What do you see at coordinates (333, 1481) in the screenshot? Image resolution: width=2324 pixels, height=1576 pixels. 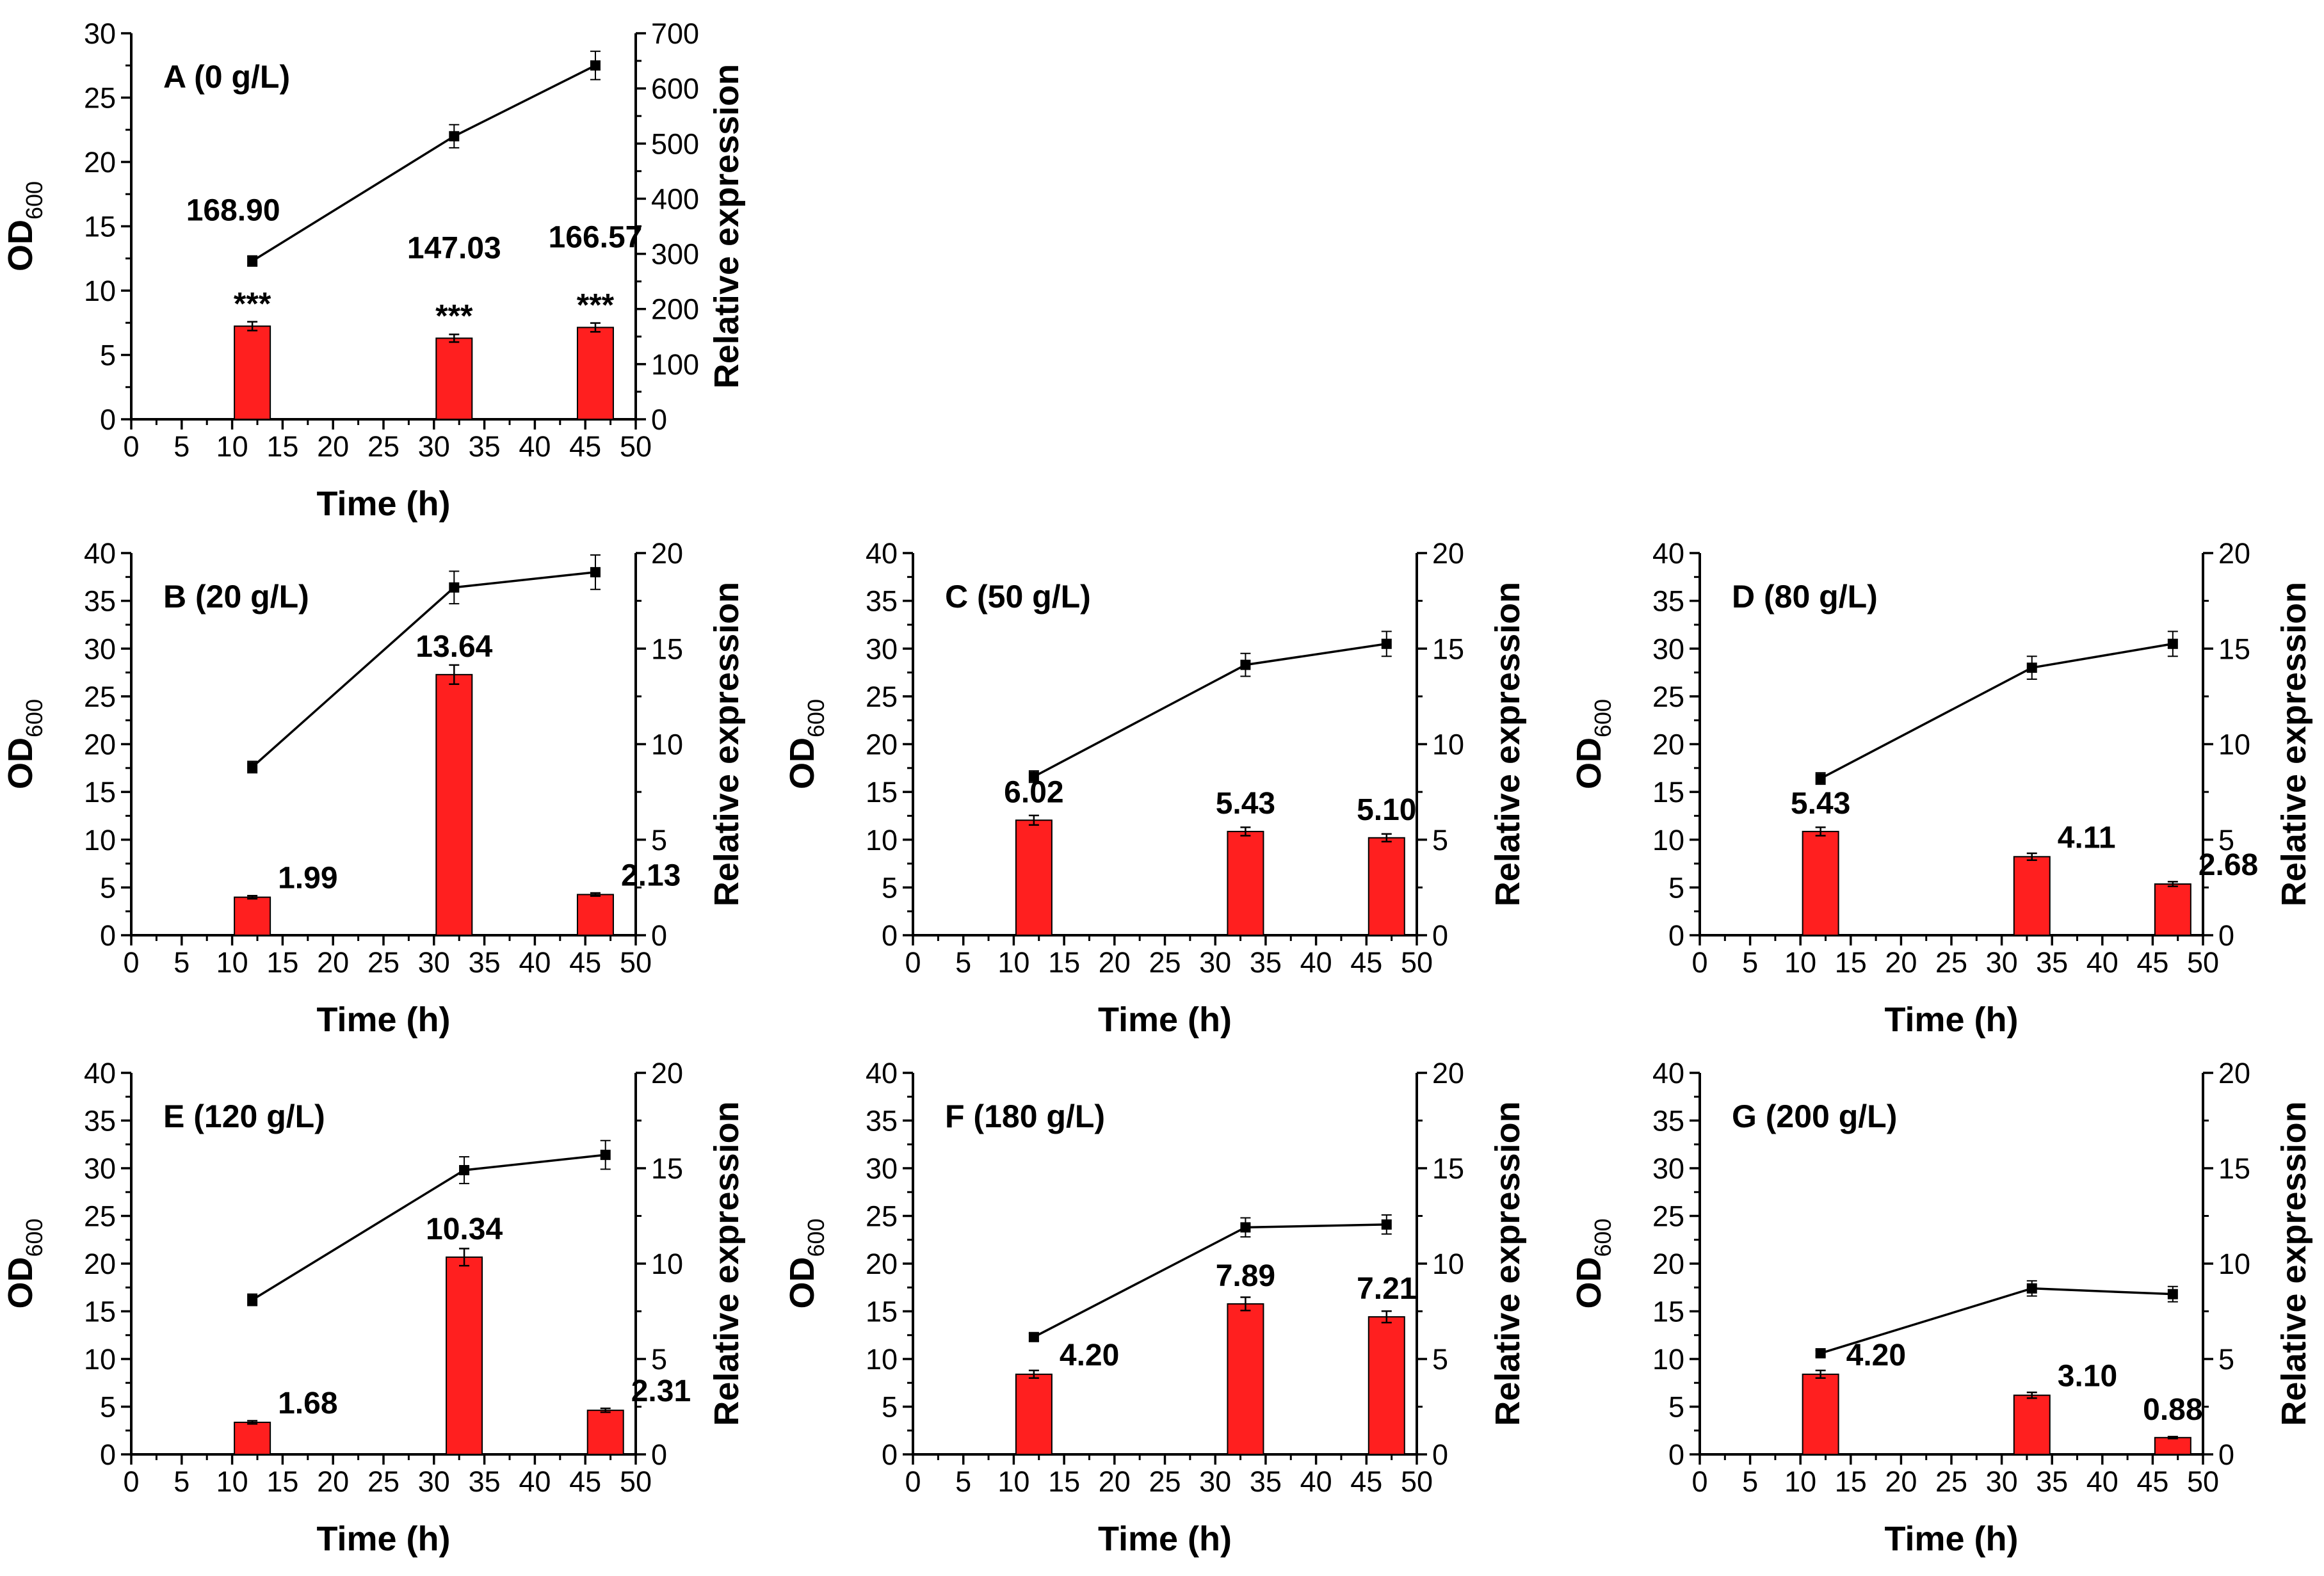 I see `x-tick-label: 20` at bounding box center [333, 1481].